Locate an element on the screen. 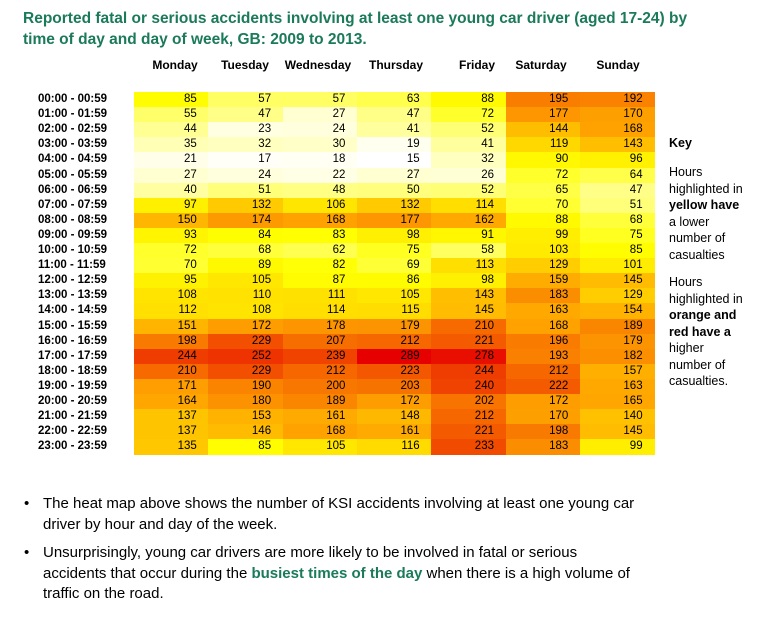  heatmap-cell: 58 is located at coordinates (468, 251).